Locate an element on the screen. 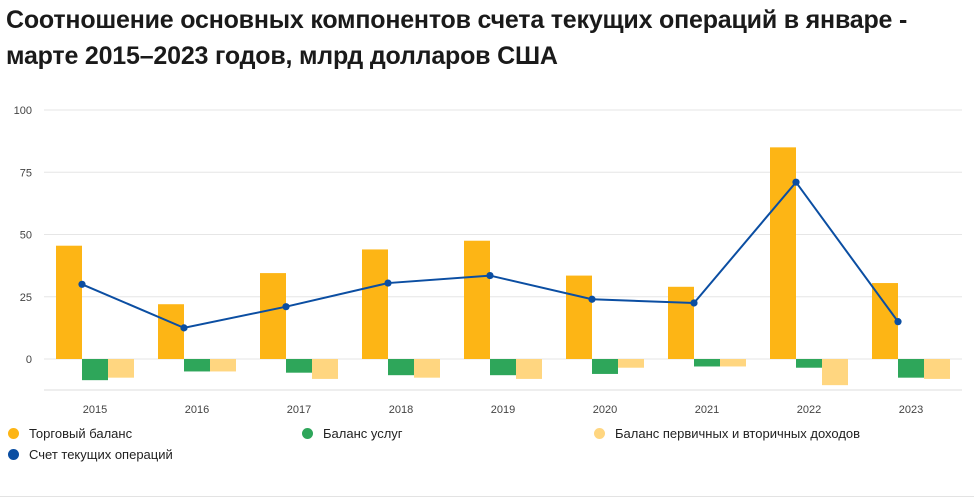  legend-label: Торговый баланс is located at coordinates (81, 433).